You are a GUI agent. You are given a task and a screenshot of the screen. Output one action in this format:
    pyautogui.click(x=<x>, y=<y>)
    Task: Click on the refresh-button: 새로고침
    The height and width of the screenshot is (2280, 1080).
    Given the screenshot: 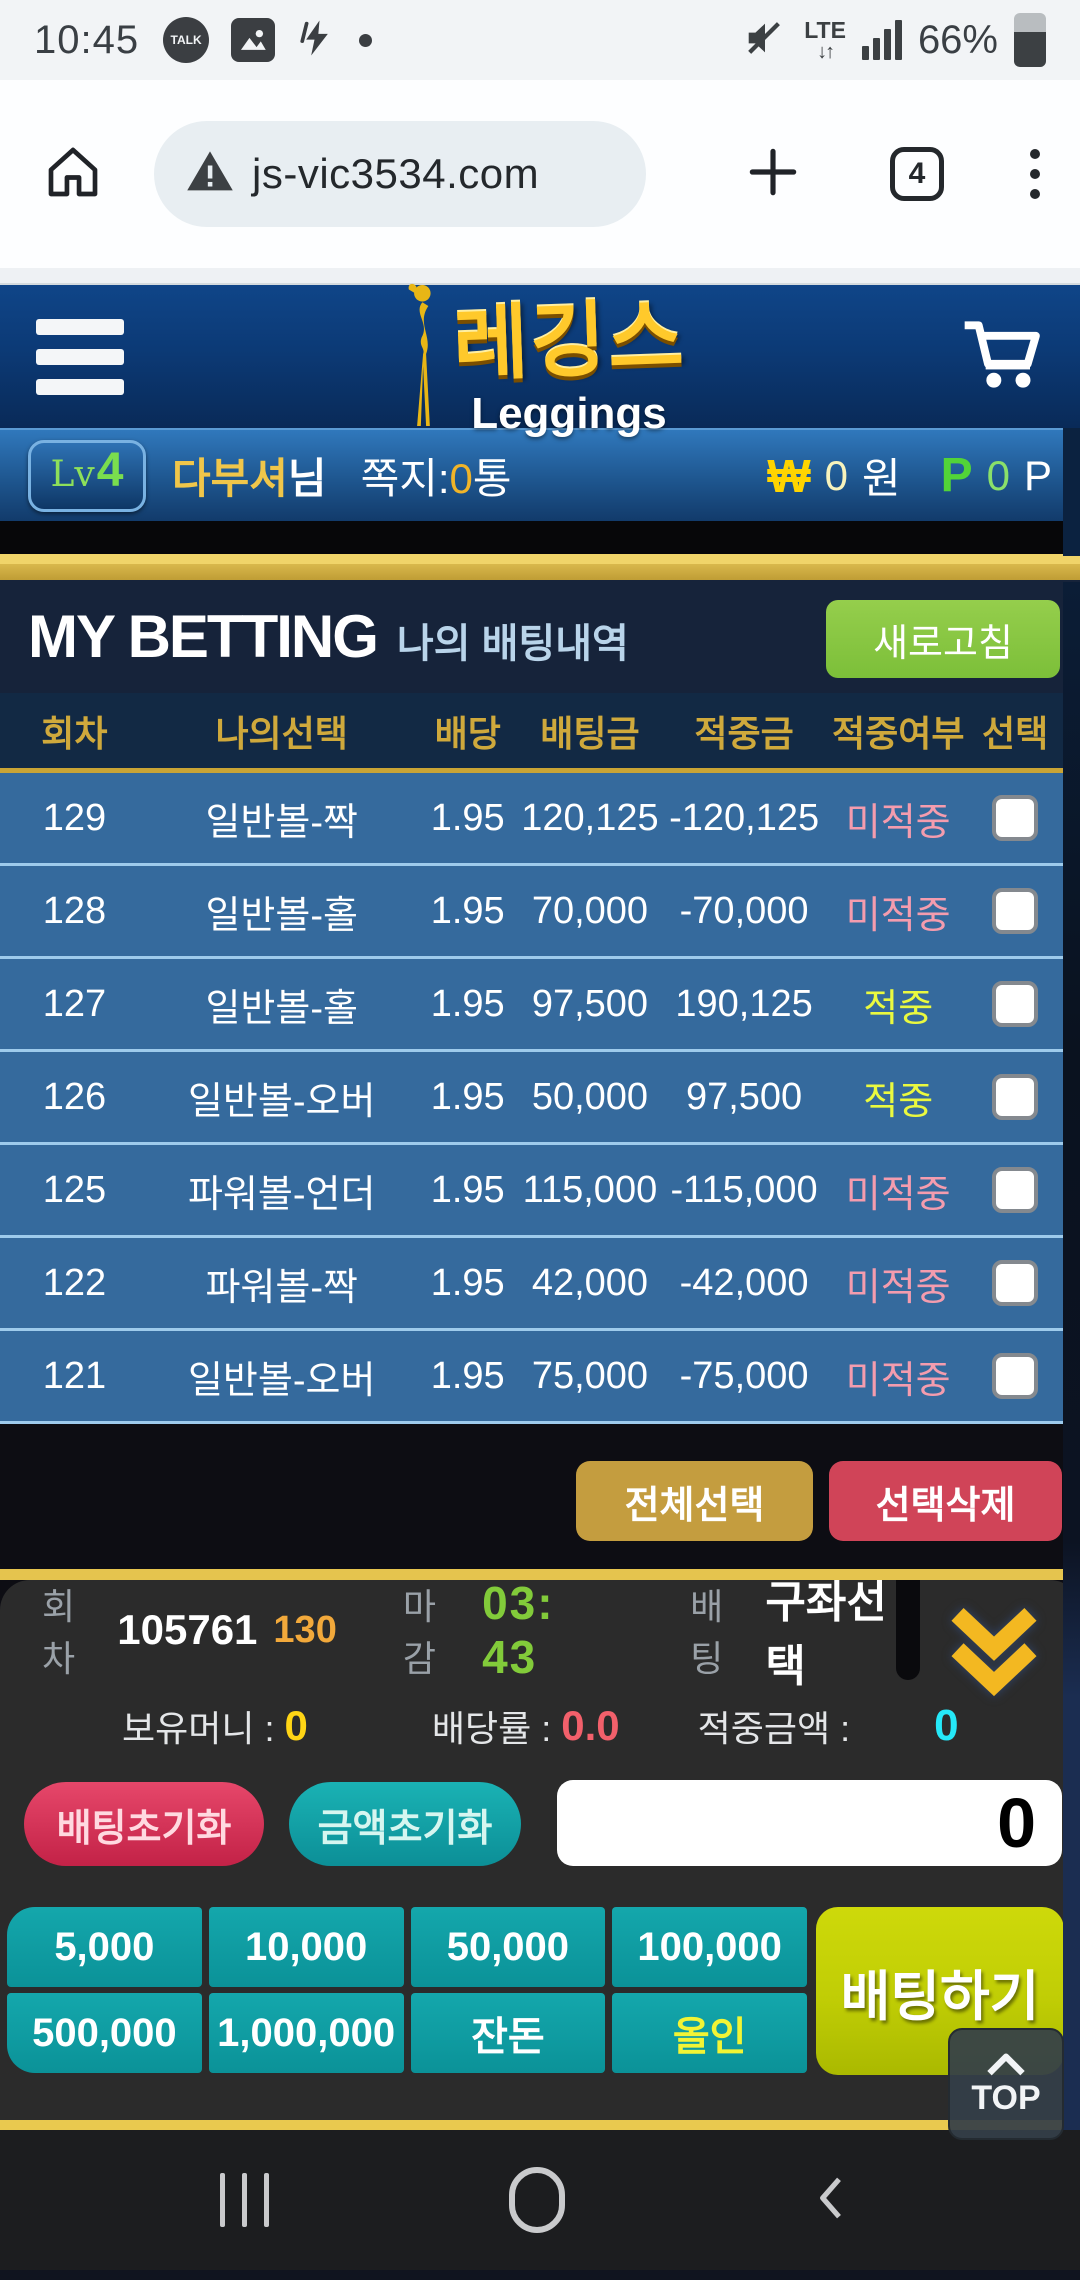 What is the action you would take?
    pyautogui.click(x=943, y=639)
    